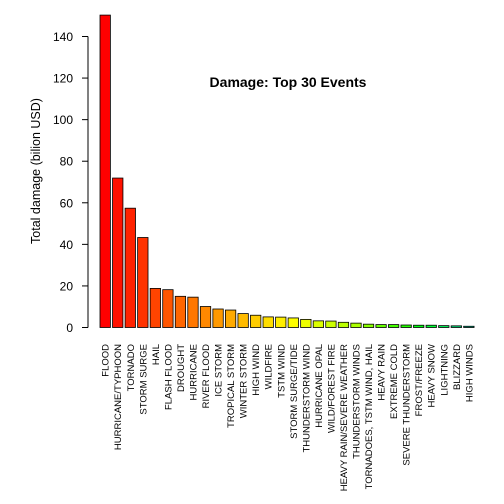 The height and width of the screenshot is (504, 504). What do you see at coordinates (369, 416) in the screenshot?
I see `x-category-label: TORNADOES, TSTM WIND, HAIL` at bounding box center [369, 416].